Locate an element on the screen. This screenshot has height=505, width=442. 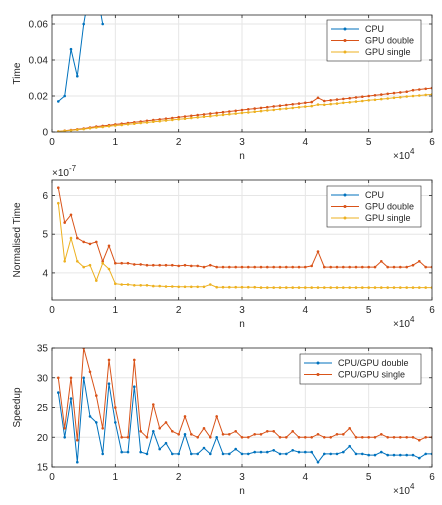
series-line is located at coordinates (80, 58).